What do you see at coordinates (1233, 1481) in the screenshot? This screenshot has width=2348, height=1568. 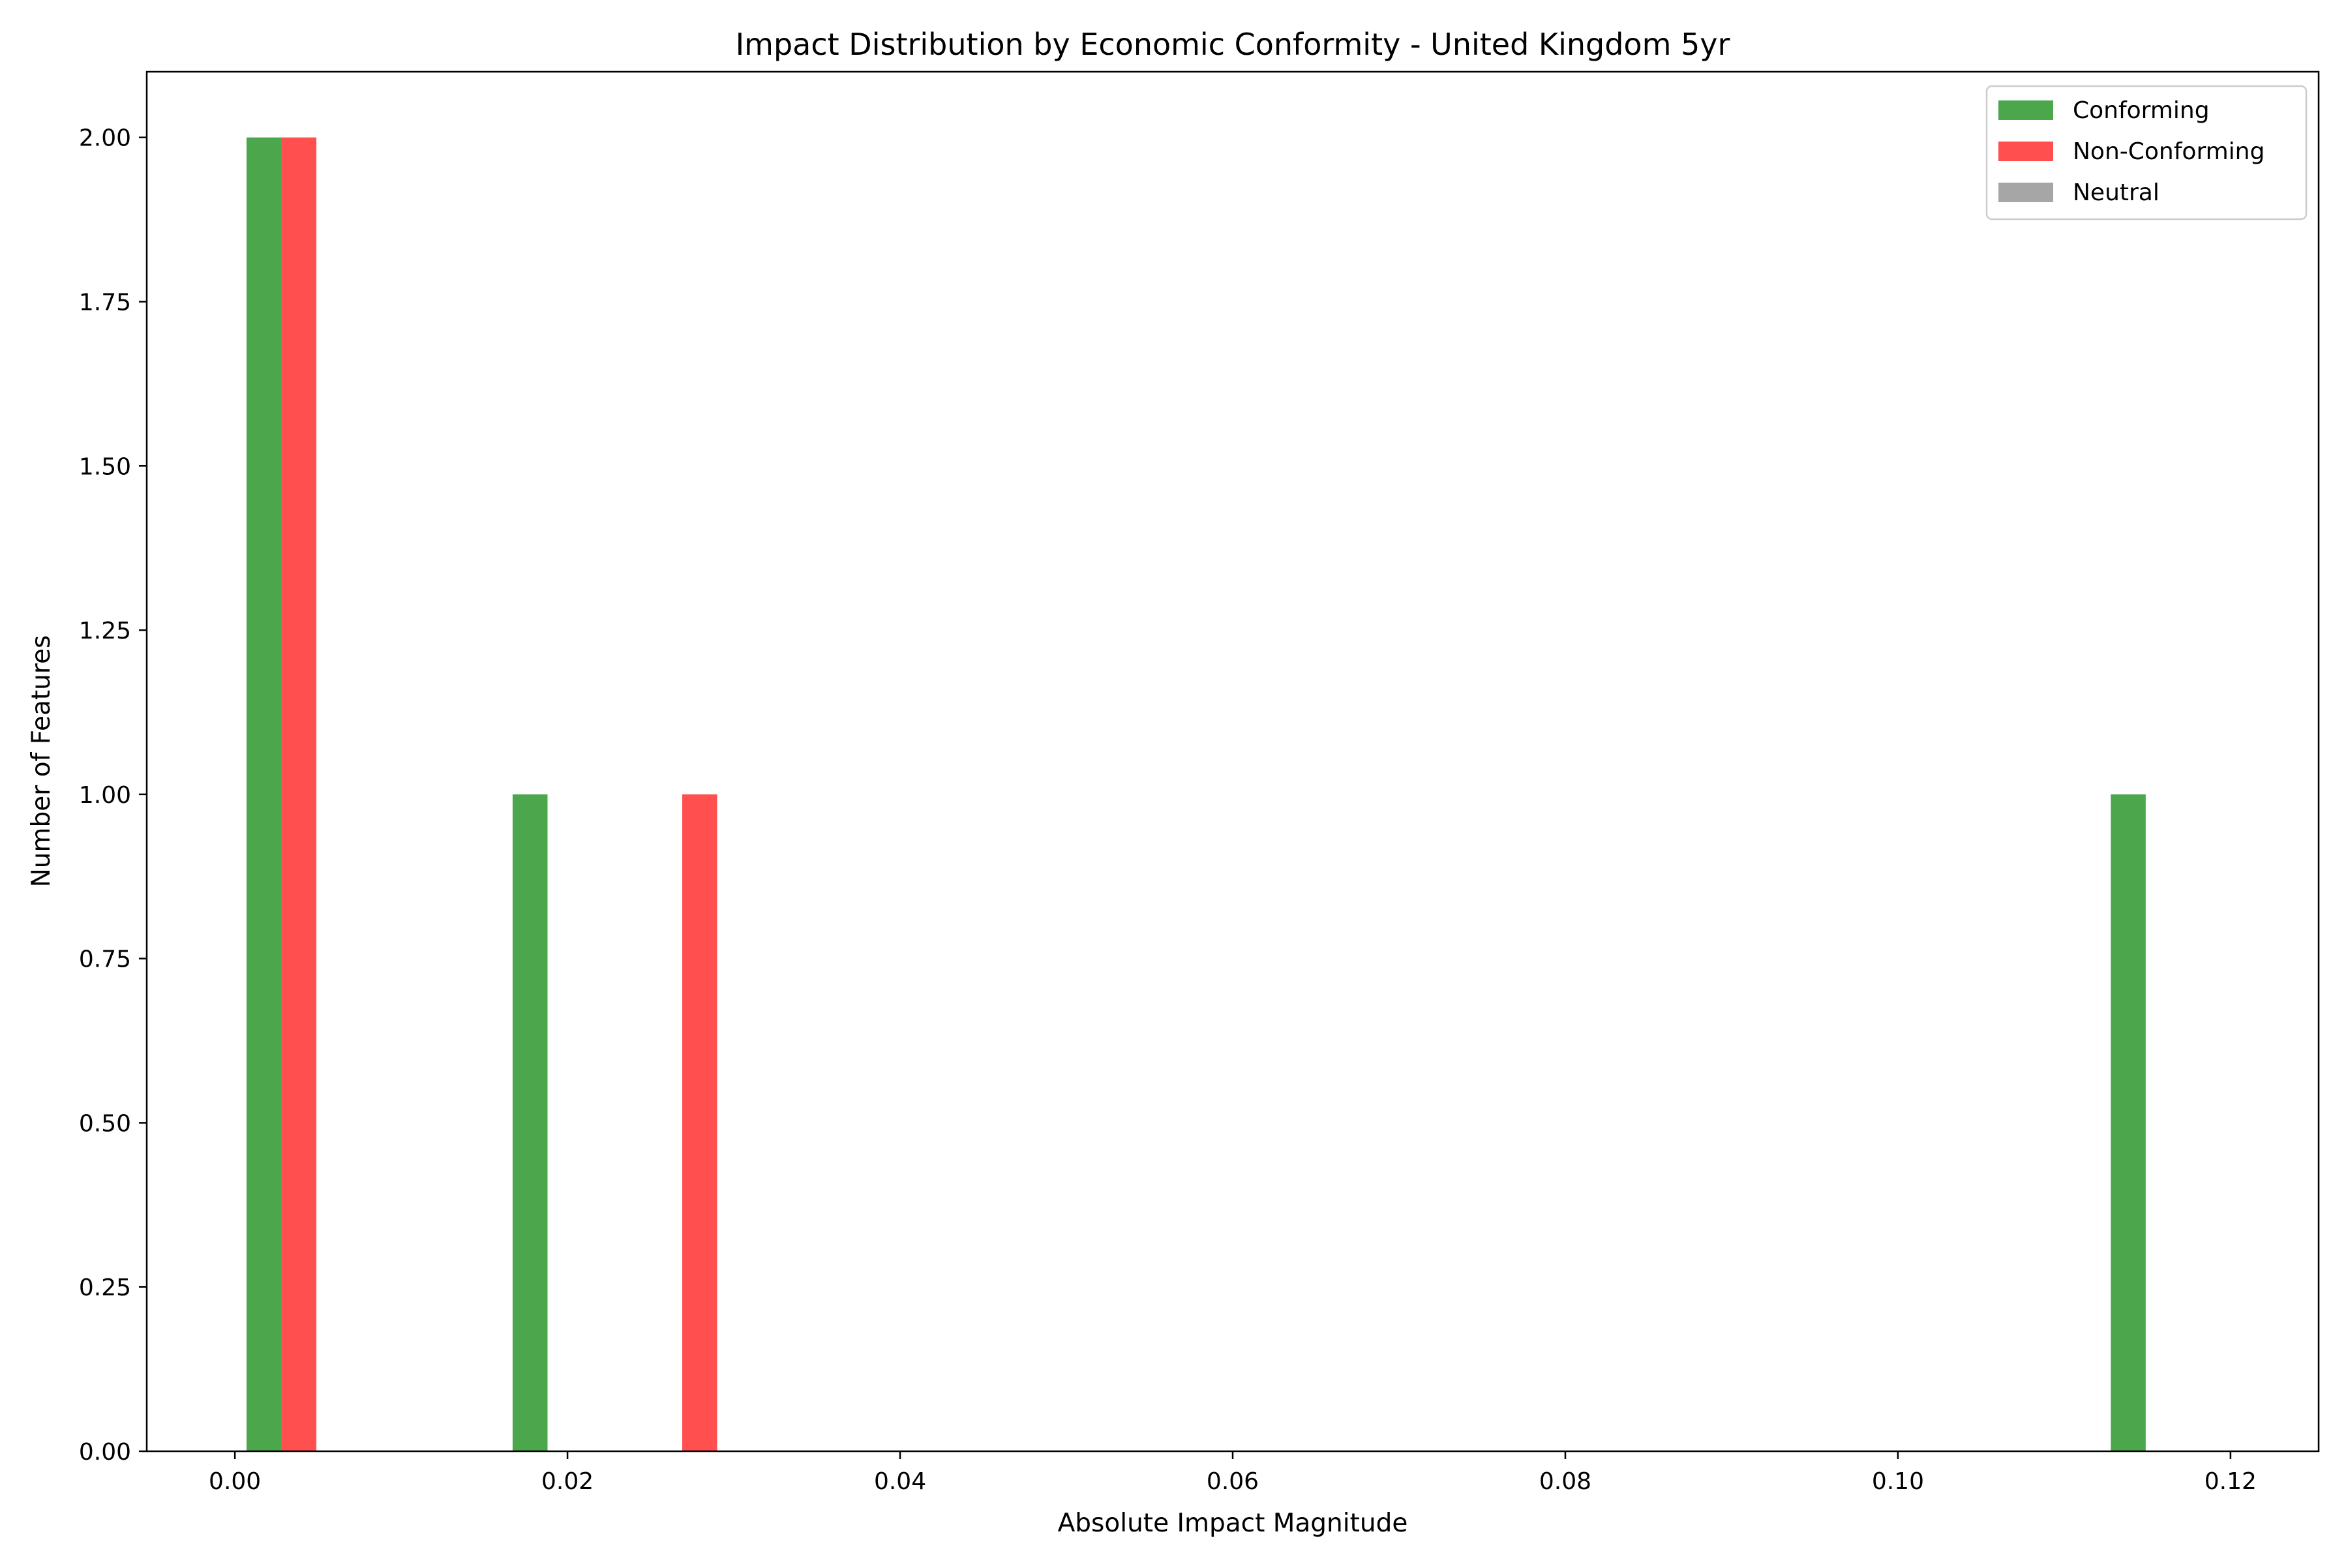 I see `x-tick-label: 0.06` at bounding box center [1233, 1481].